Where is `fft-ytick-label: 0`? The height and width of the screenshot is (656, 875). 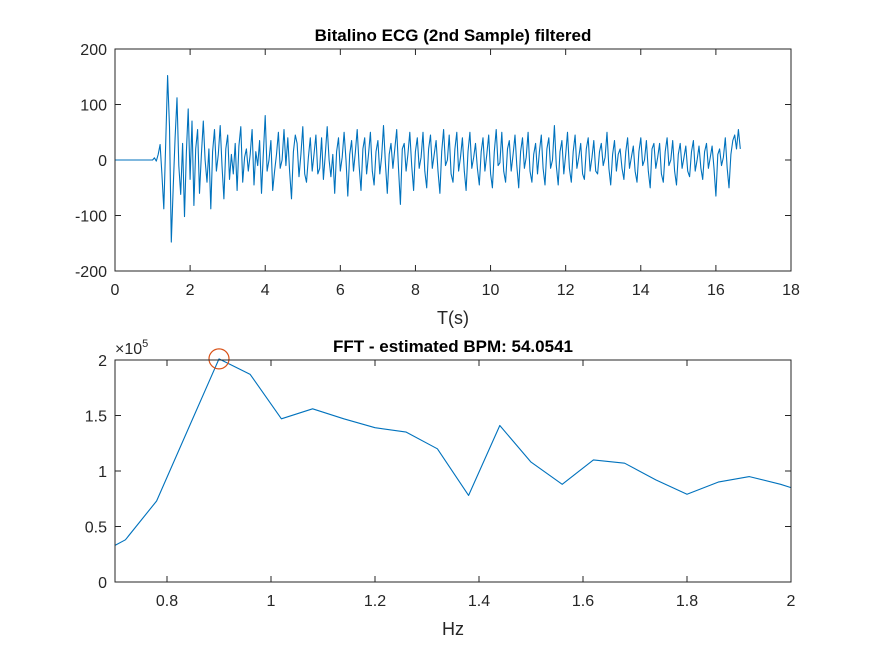 fft-ytick-label: 0 is located at coordinates (102, 583).